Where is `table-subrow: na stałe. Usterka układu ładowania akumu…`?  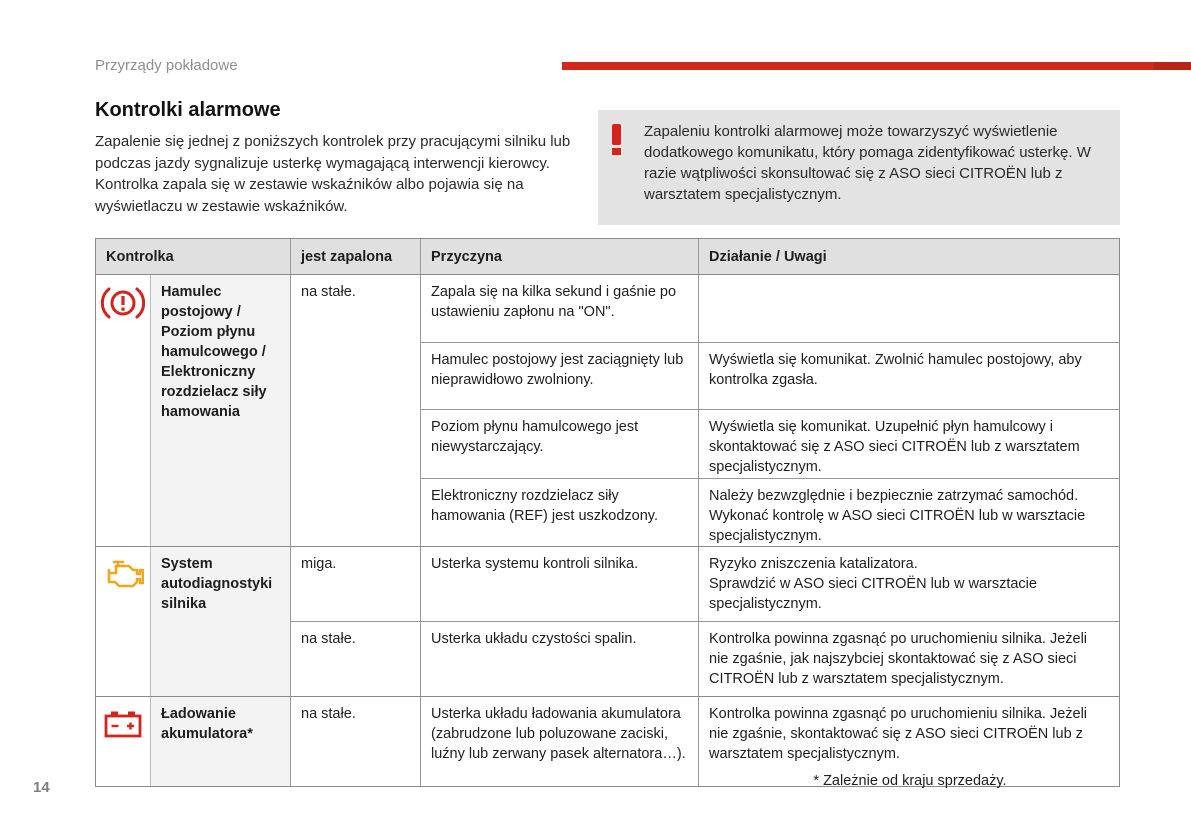 table-subrow: na stałe. Usterka układu ładowania akumu… is located at coordinates (705, 741).